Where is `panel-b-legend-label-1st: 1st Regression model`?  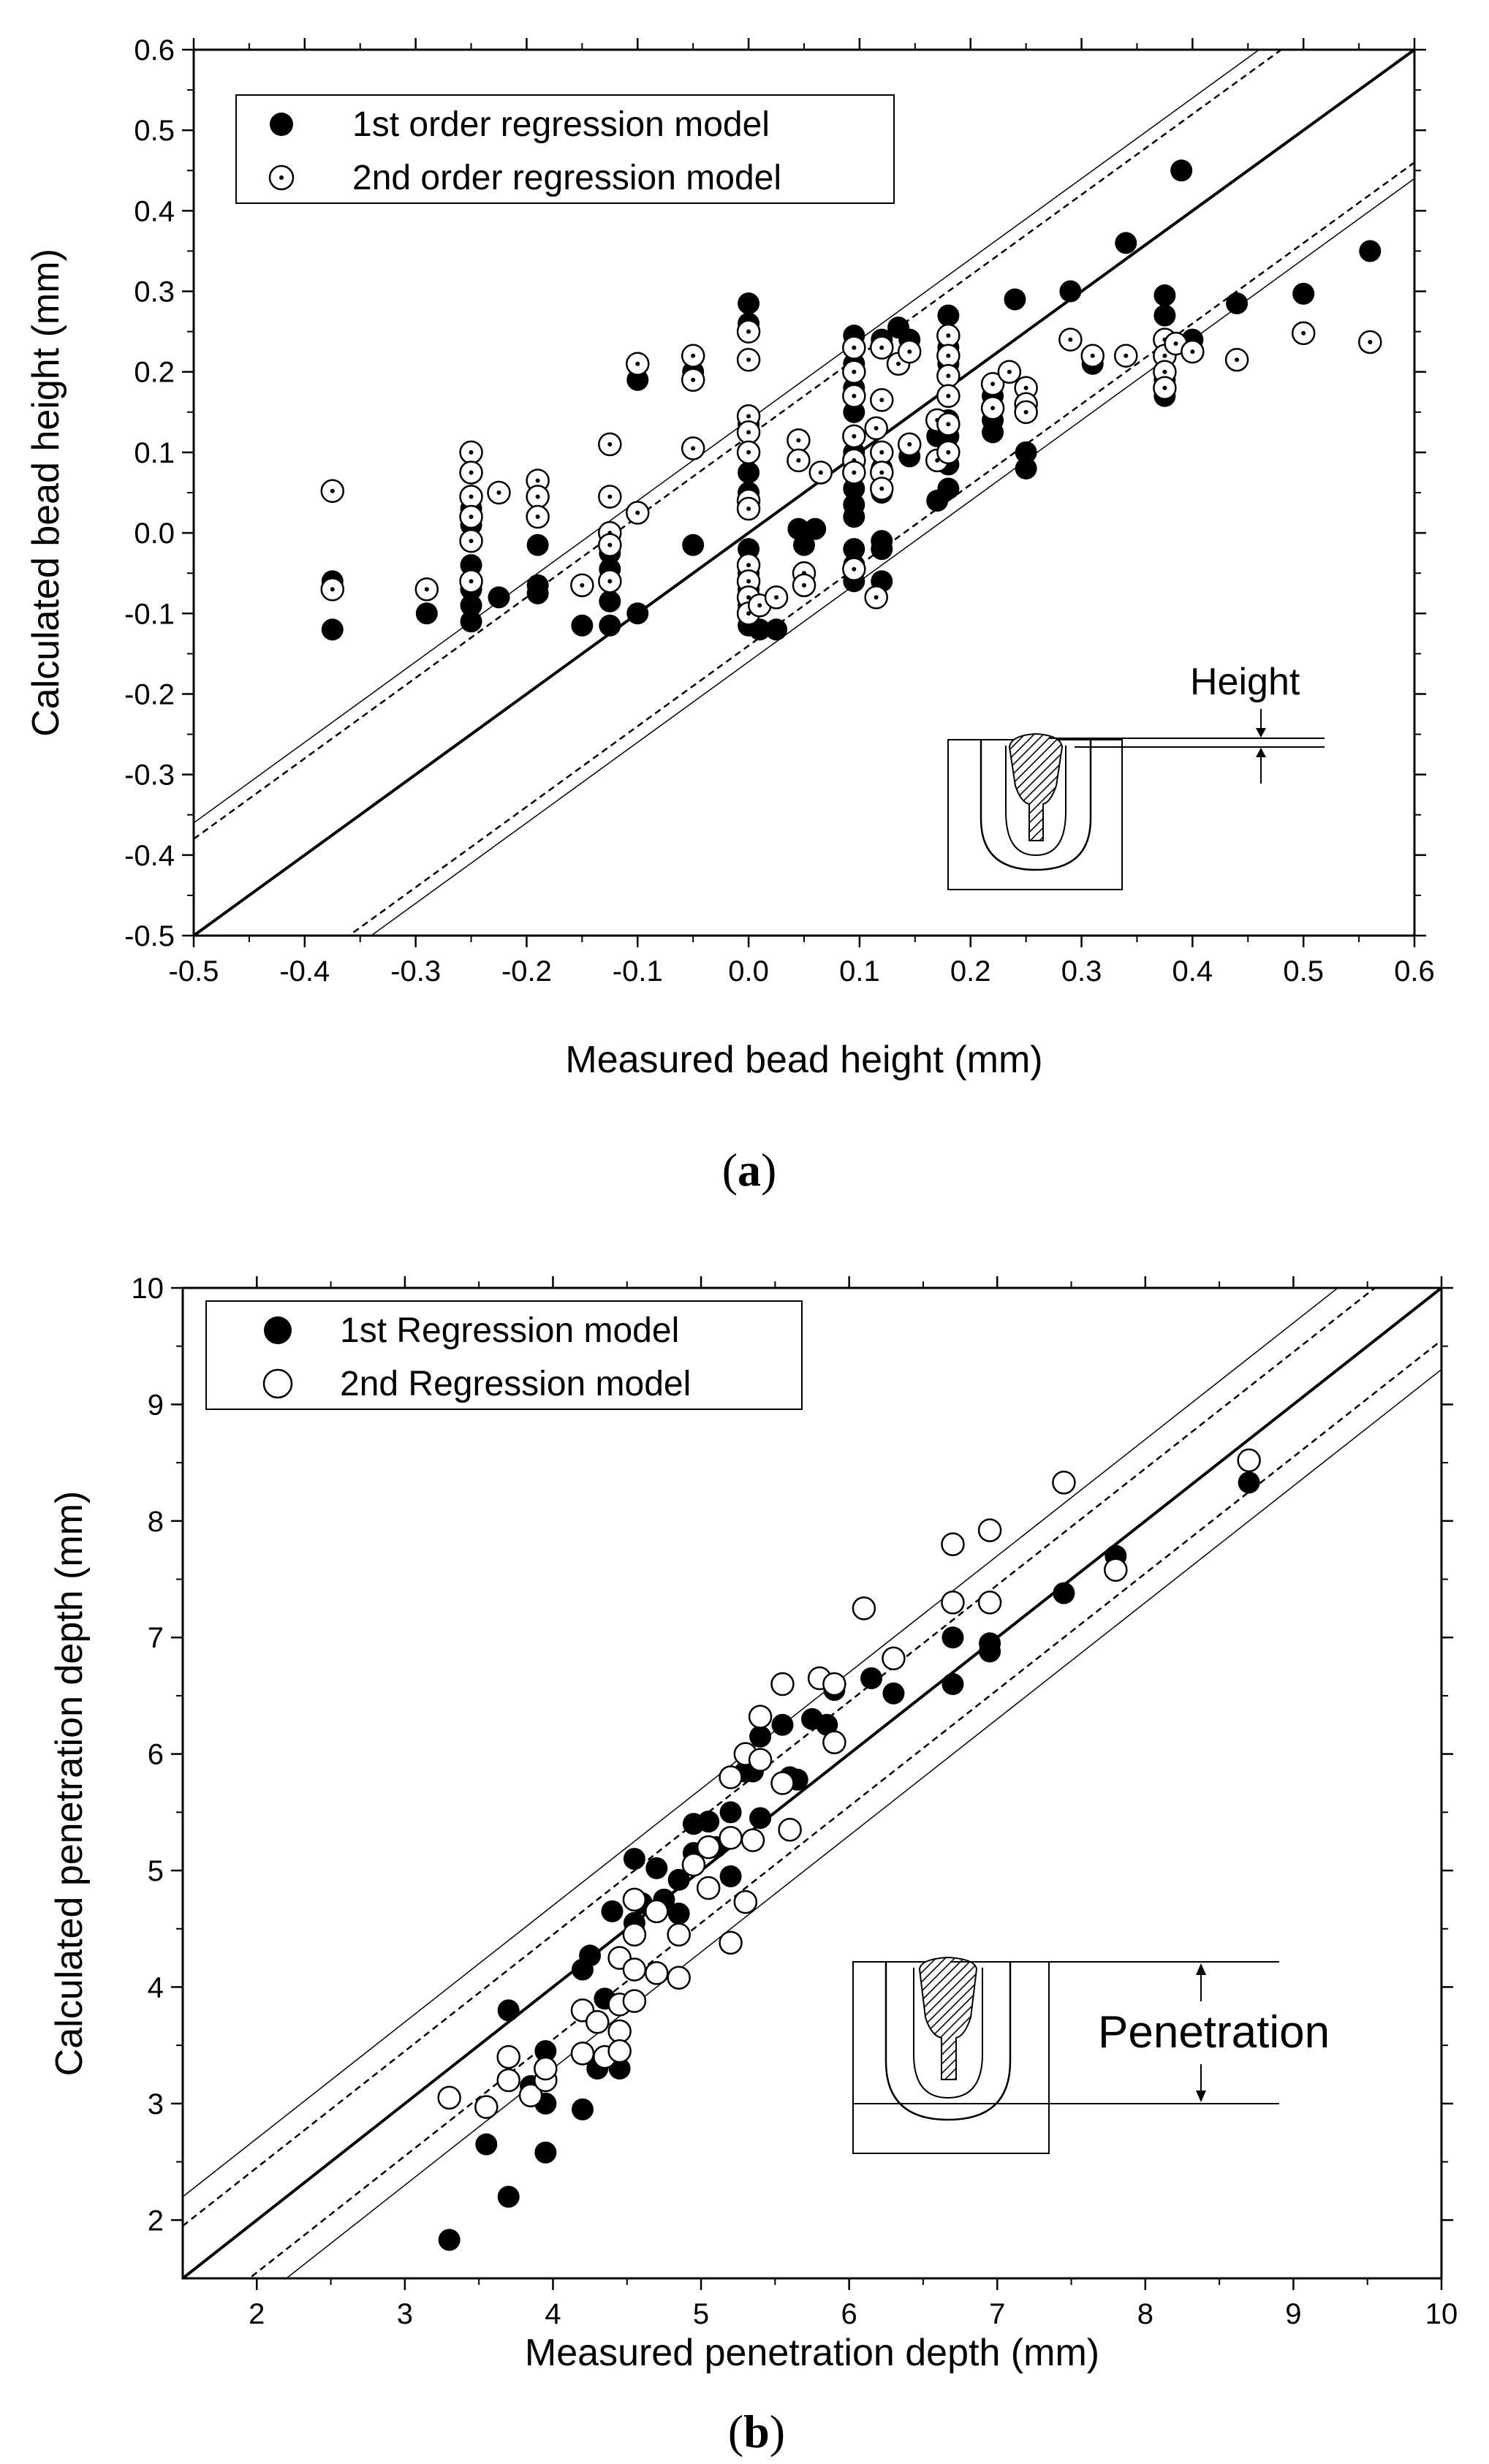 panel-b-legend-label-1st: 1st Regression model is located at coordinates (509, 1330).